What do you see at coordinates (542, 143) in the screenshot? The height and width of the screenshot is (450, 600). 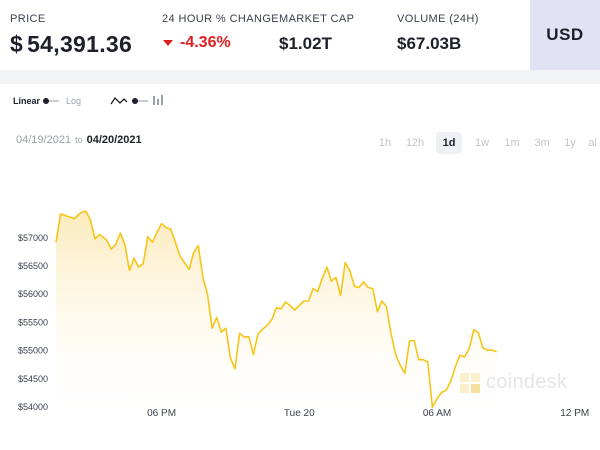 I see `timeframe-3m: 3m` at bounding box center [542, 143].